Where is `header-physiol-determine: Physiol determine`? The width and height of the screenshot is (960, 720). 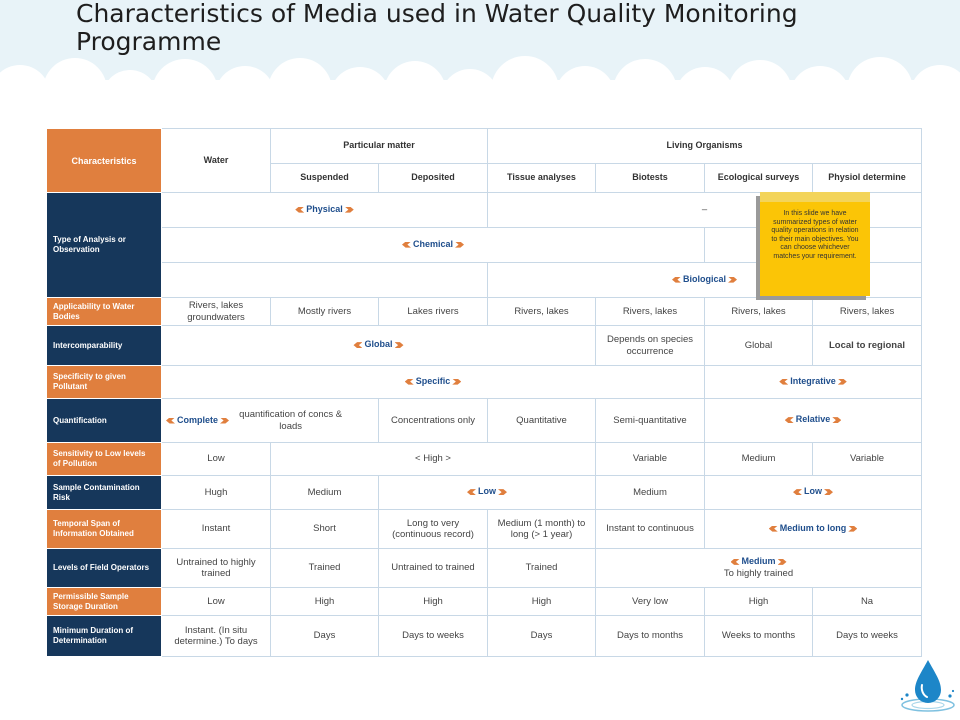 header-physiol-determine: Physiol determine is located at coordinates (867, 178).